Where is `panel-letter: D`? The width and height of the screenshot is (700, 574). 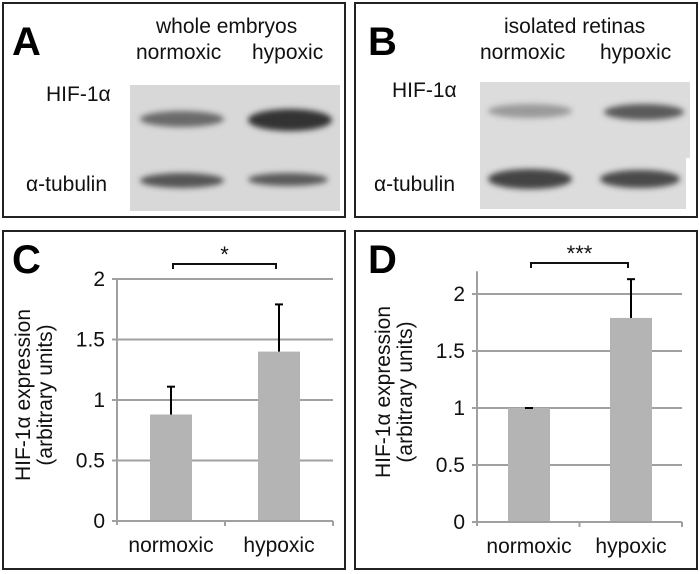 panel-letter: D is located at coordinates (382, 260).